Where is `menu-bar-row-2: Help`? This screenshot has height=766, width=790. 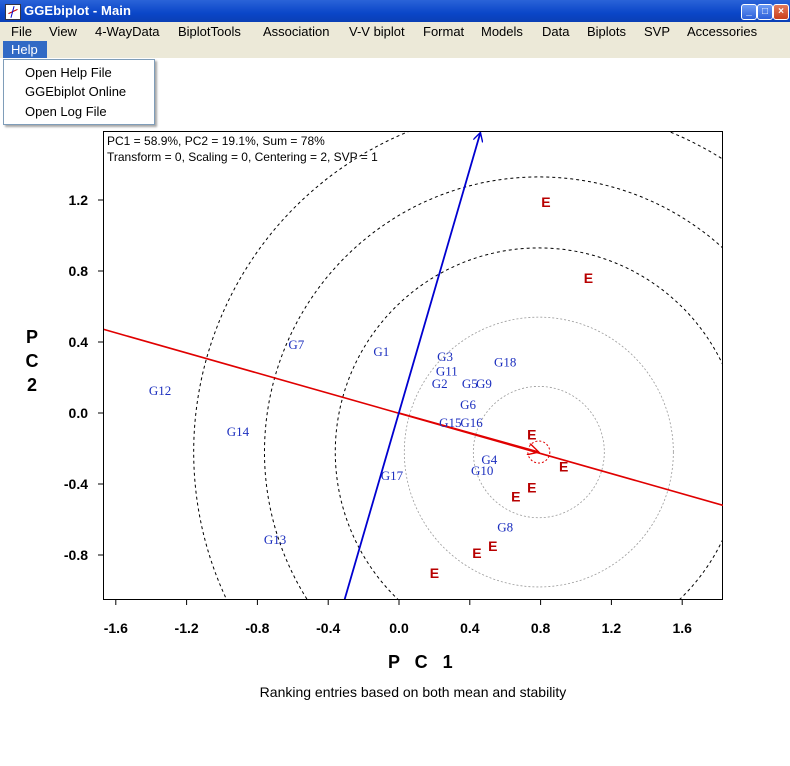 menu-bar-row-2: Help is located at coordinates (395, 49).